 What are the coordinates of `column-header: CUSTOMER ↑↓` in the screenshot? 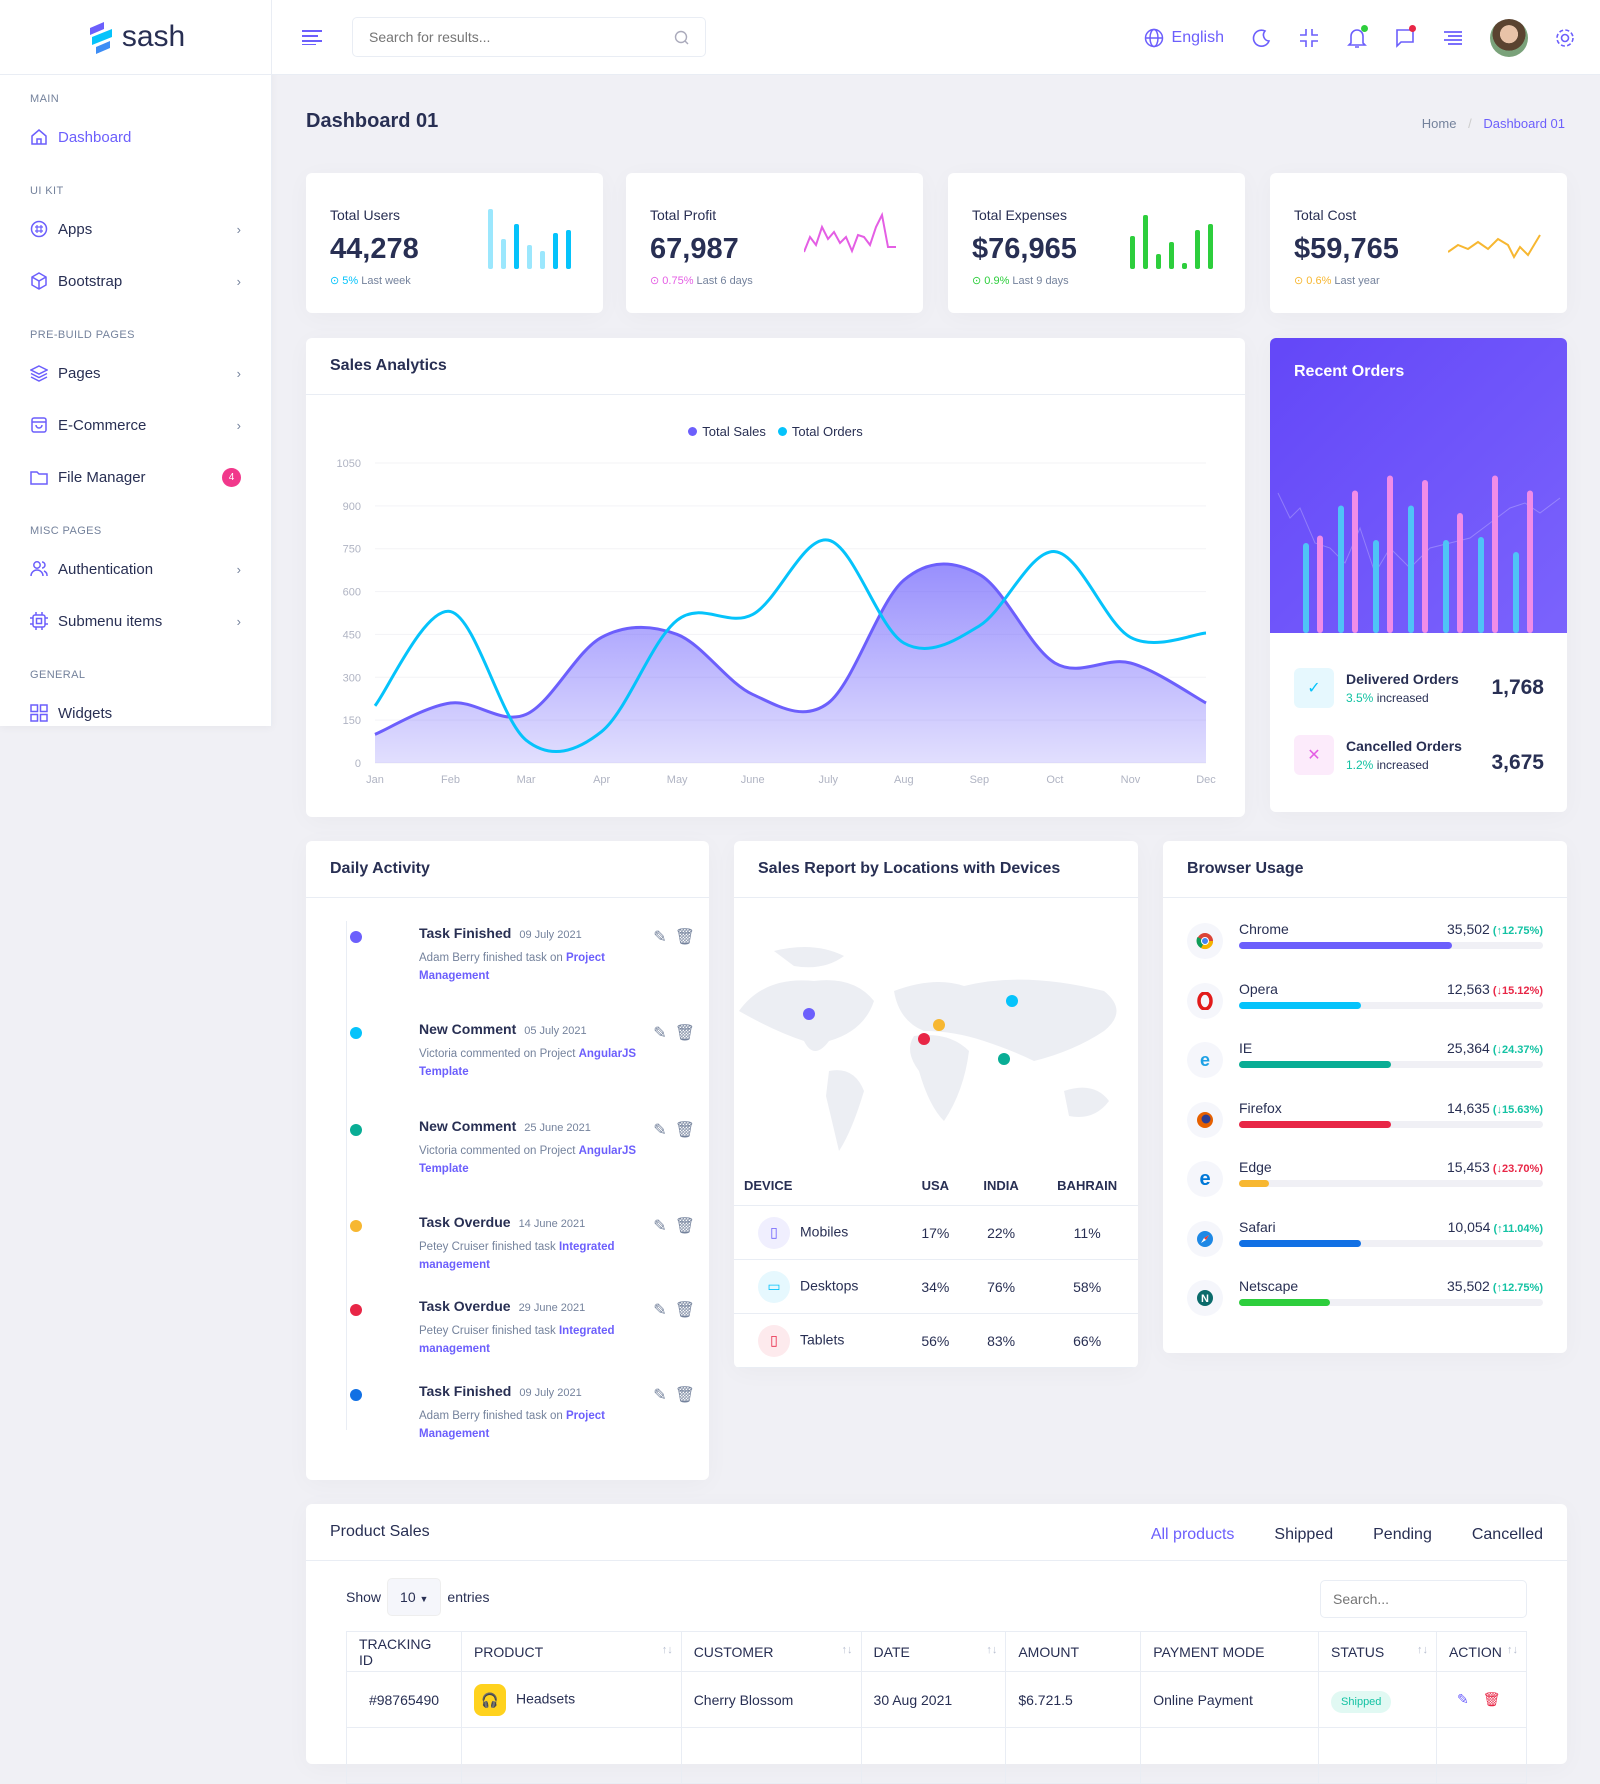 It's located at (771, 1651).